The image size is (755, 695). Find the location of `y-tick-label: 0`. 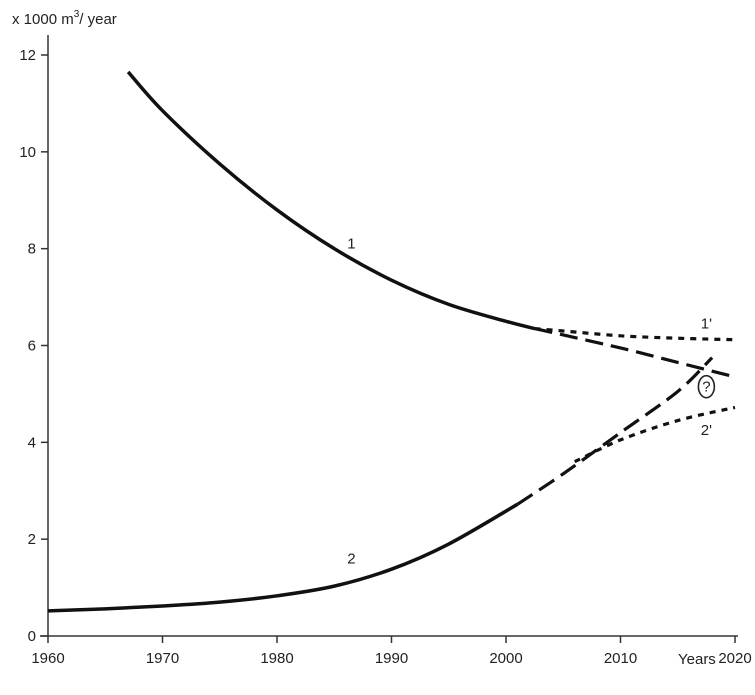

y-tick-label: 0 is located at coordinates (32, 636).